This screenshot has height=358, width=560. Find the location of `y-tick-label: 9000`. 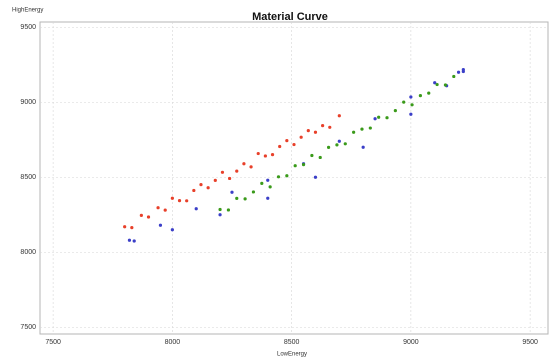

y-tick-label: 9000 is located at coordinates (28, 102).